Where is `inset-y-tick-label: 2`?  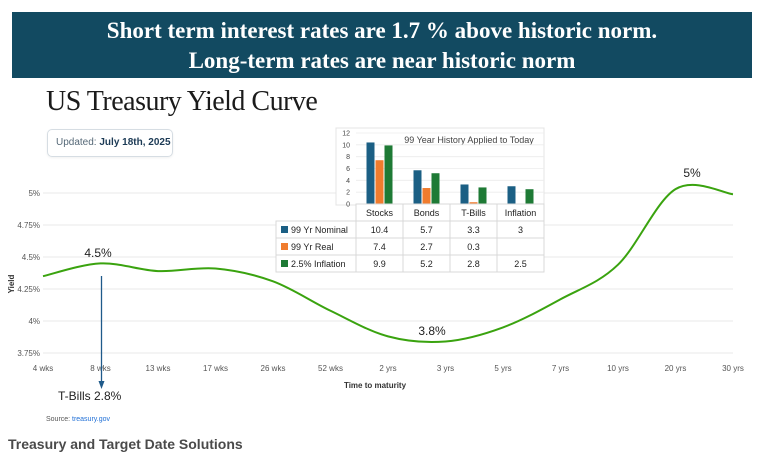
inset-y-tick-label: 2 is located at coordinates (348, 193).